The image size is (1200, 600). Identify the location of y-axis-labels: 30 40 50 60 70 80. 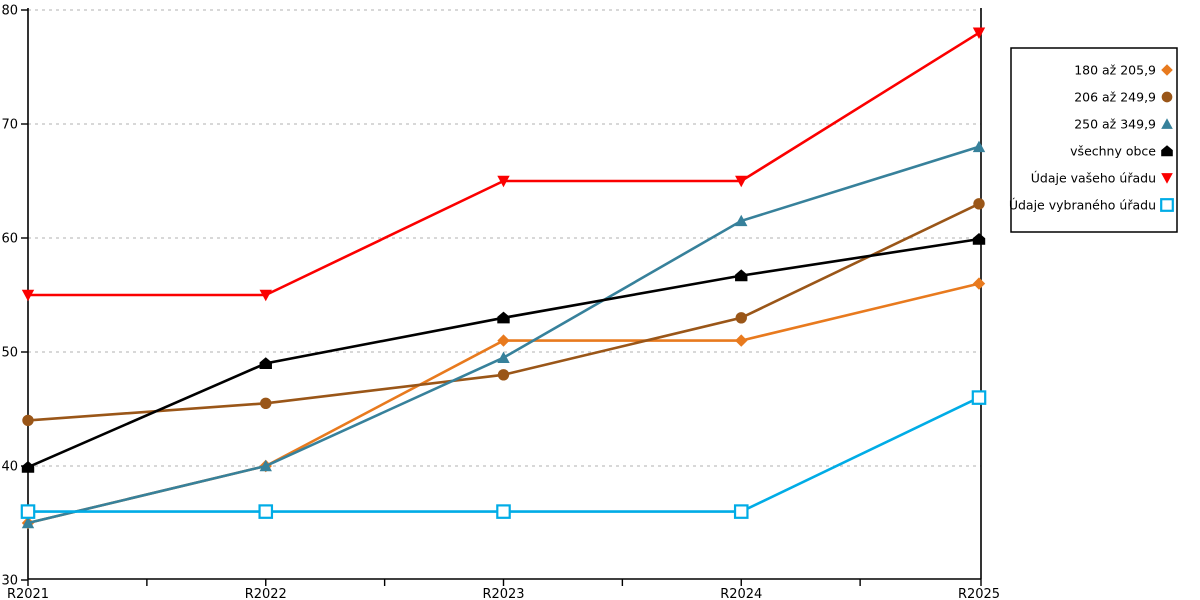
(14, 296).